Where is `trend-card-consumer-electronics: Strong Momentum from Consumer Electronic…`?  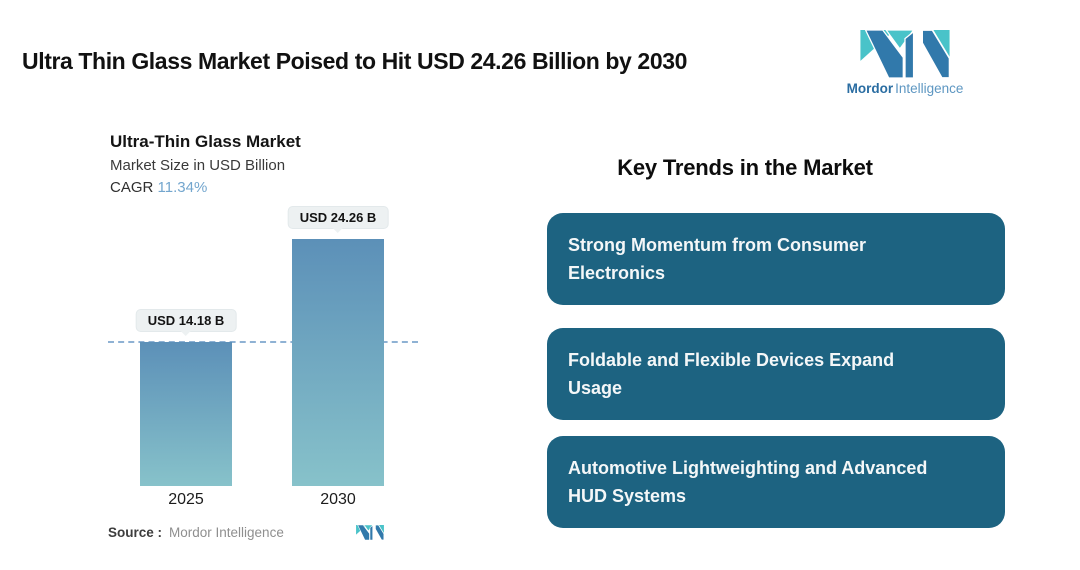 trend-card-consumer-electronics: Strong Momentum from Consumer Electronic… is located at coordinates (776, 259).